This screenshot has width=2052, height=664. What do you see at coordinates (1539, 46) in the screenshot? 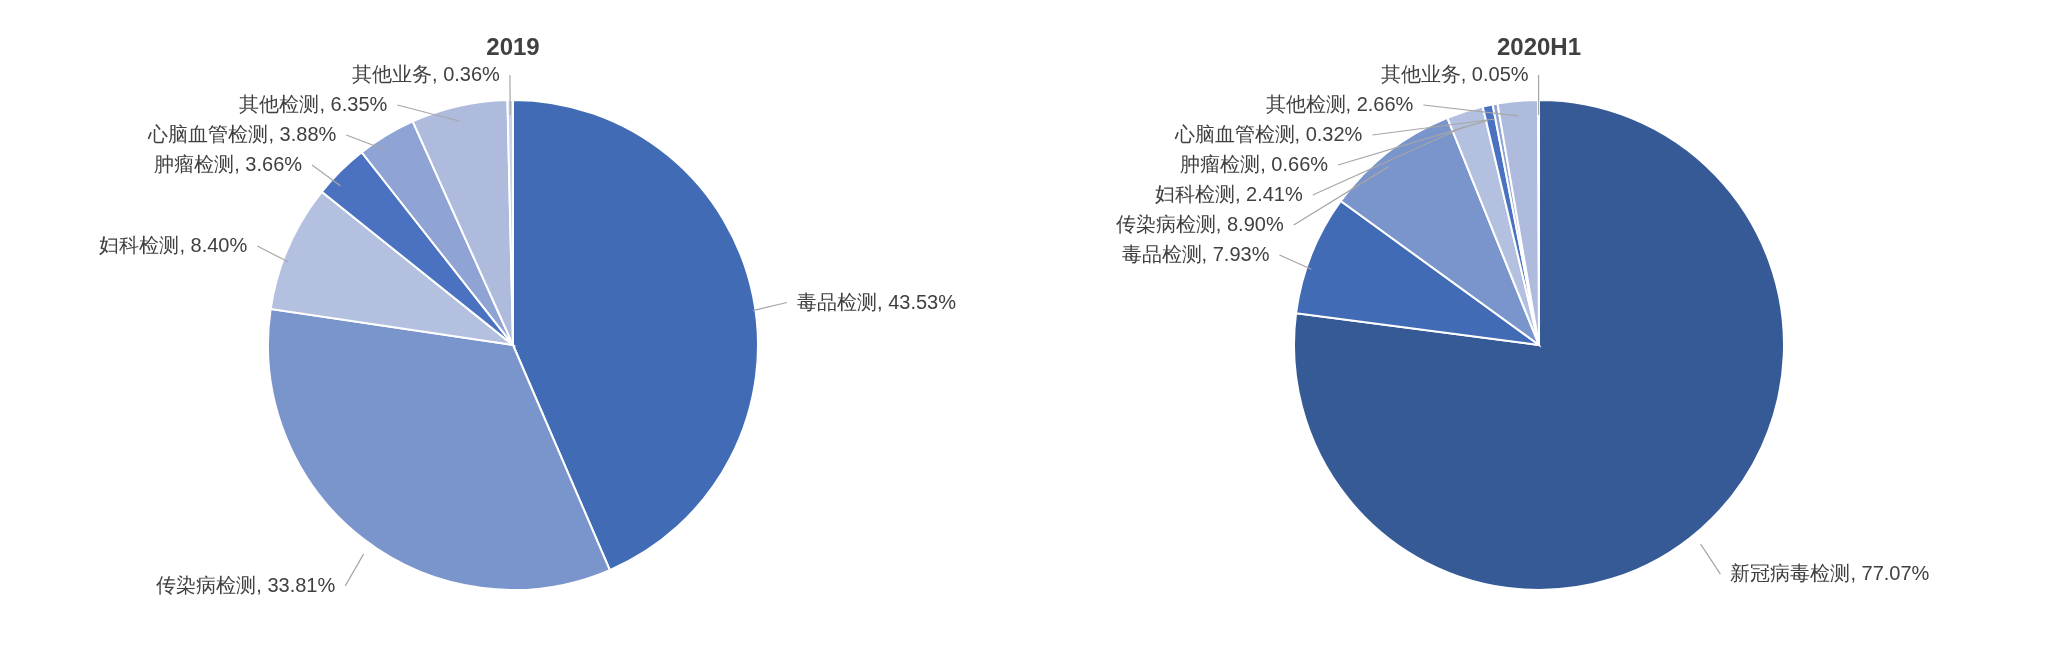
I see `chart-title: 2020H1` at bounding box center [1539, 46].